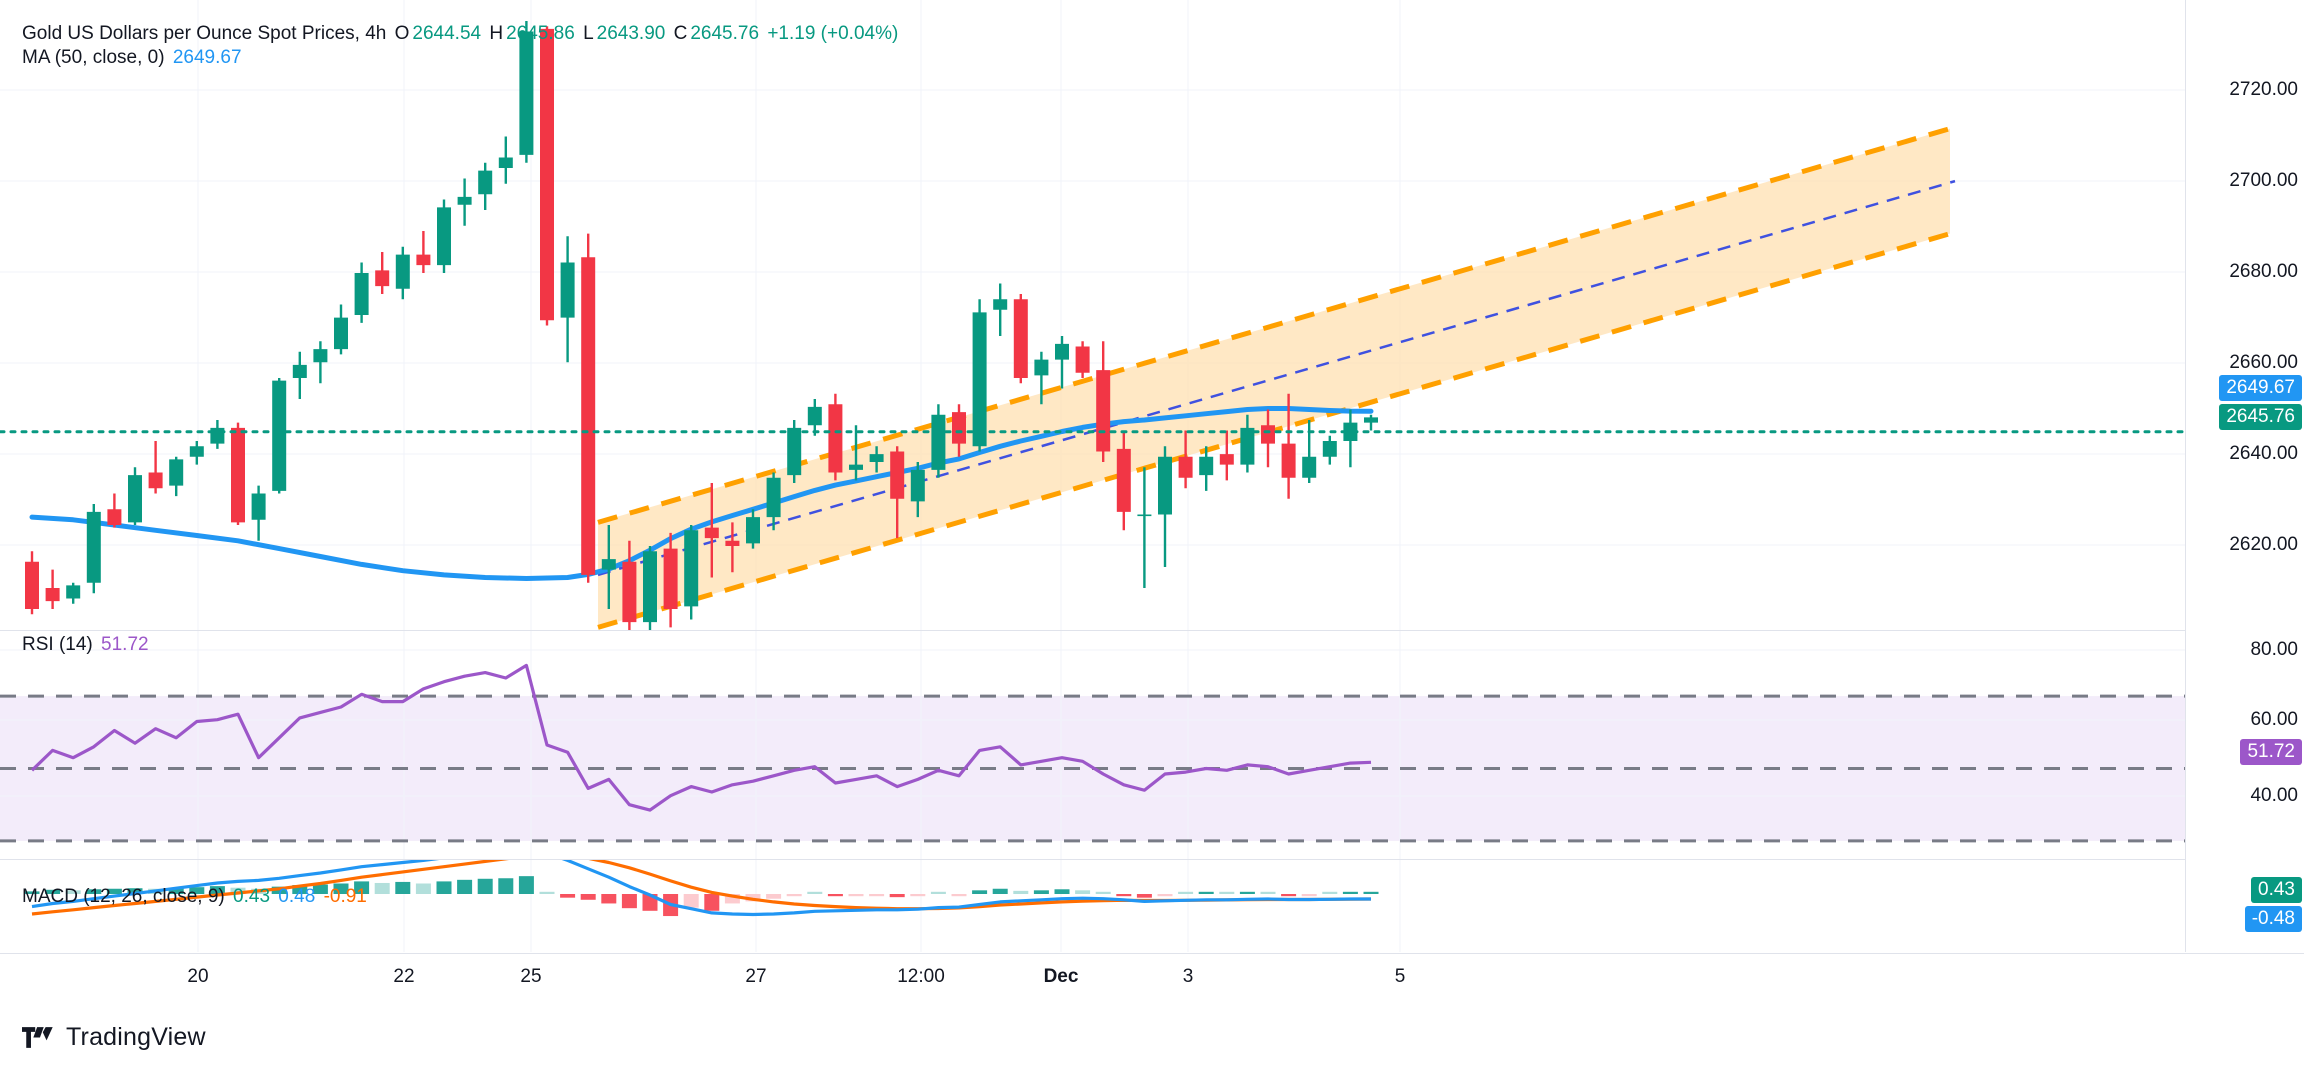  I want to click on macd-histogram, so click(701, 896).